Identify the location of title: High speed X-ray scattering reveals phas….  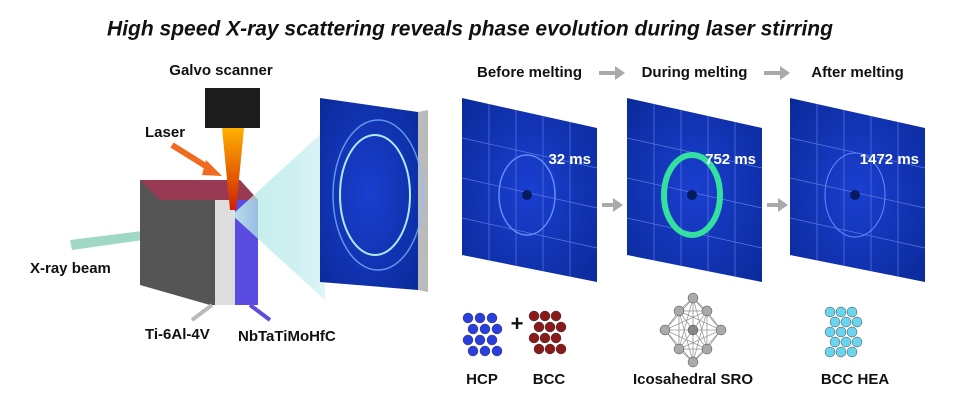
(470, 29).